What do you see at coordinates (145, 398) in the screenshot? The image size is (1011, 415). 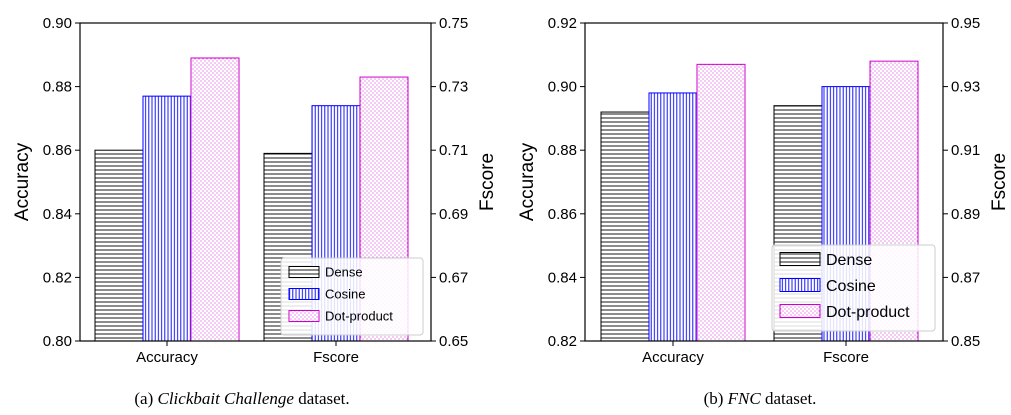 I see `caption-prefix: (a)` at bounding box center [145, 398].